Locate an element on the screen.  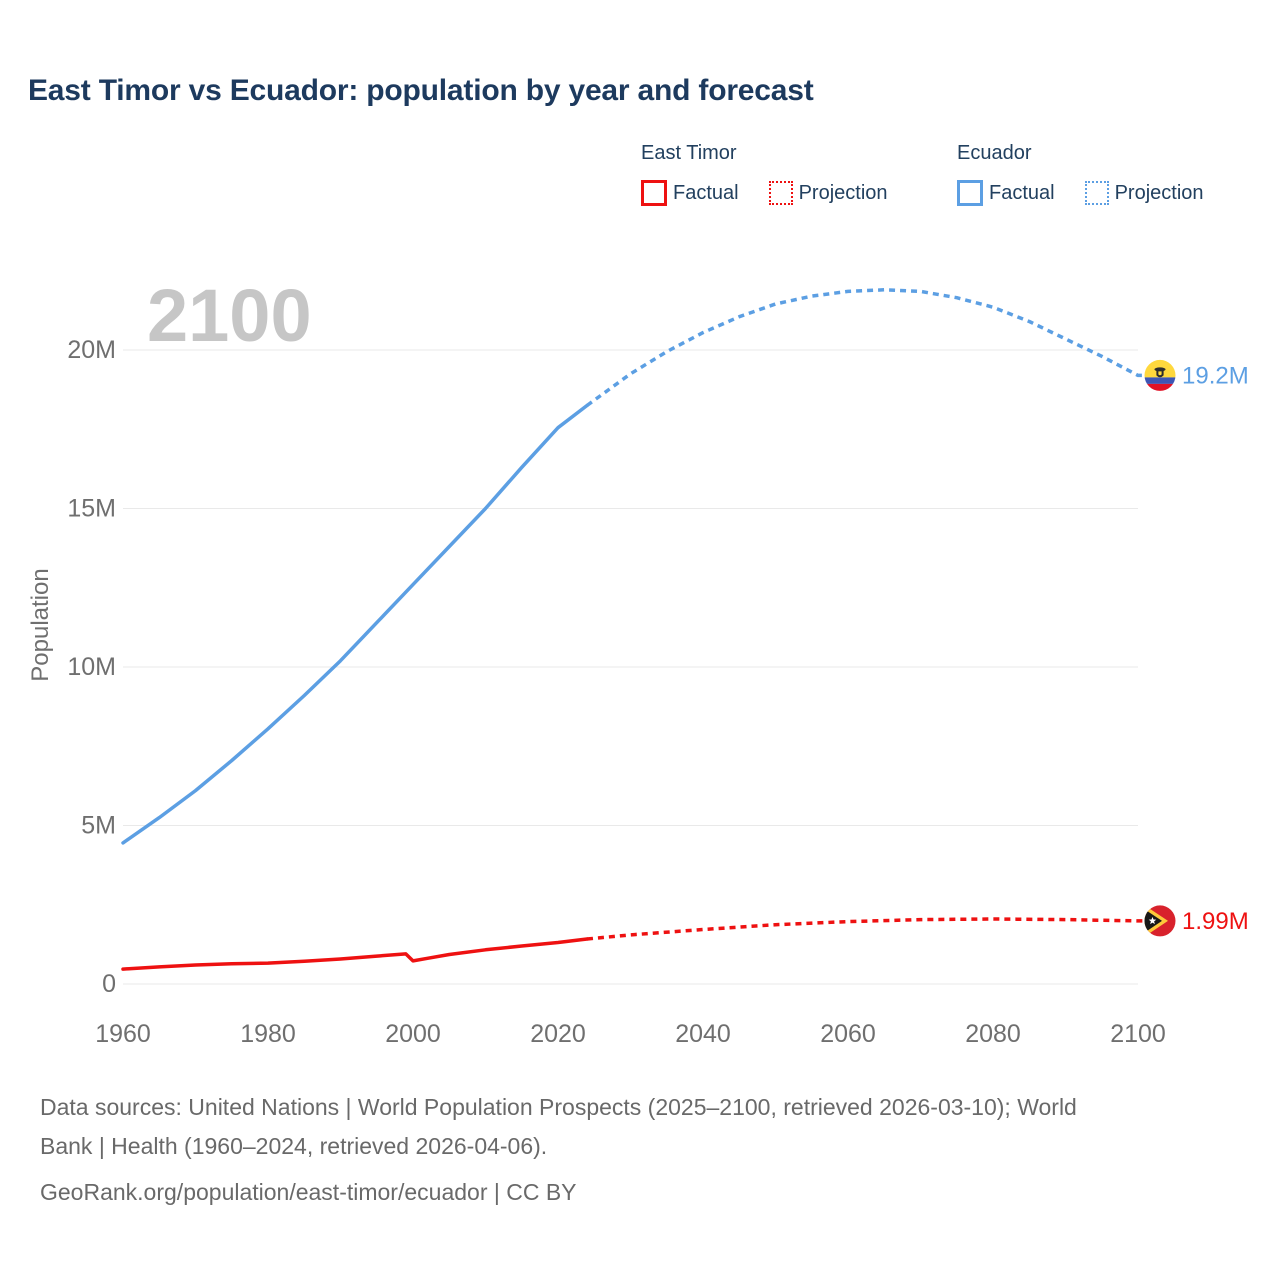
legend-item-east-timor-factual: Factual is located at coordinates (690, 193).